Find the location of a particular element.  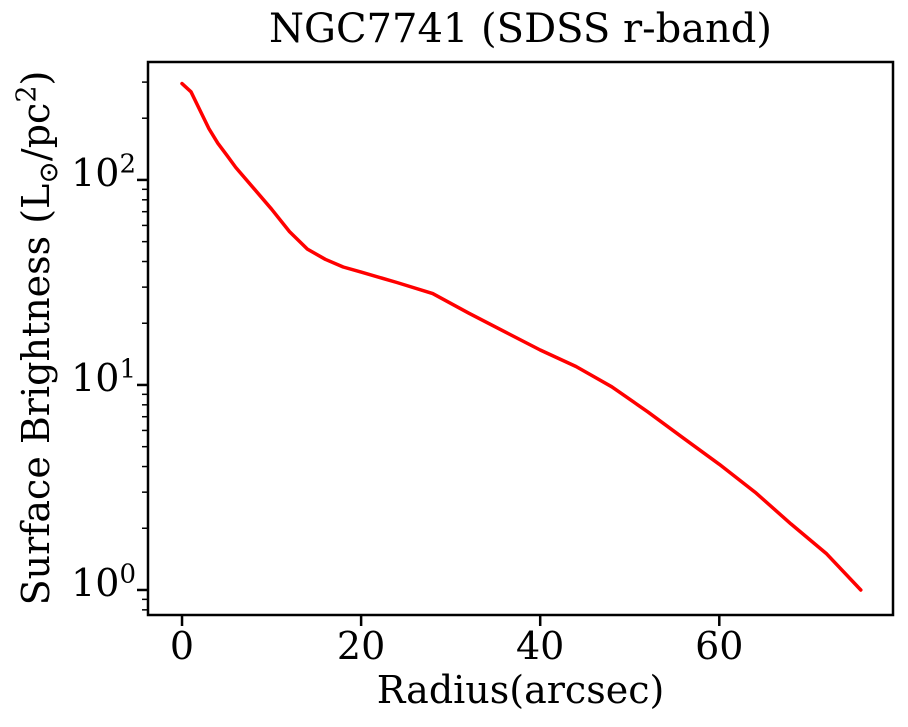

y-tick-label: 10² is located at coordinates (103, 172).